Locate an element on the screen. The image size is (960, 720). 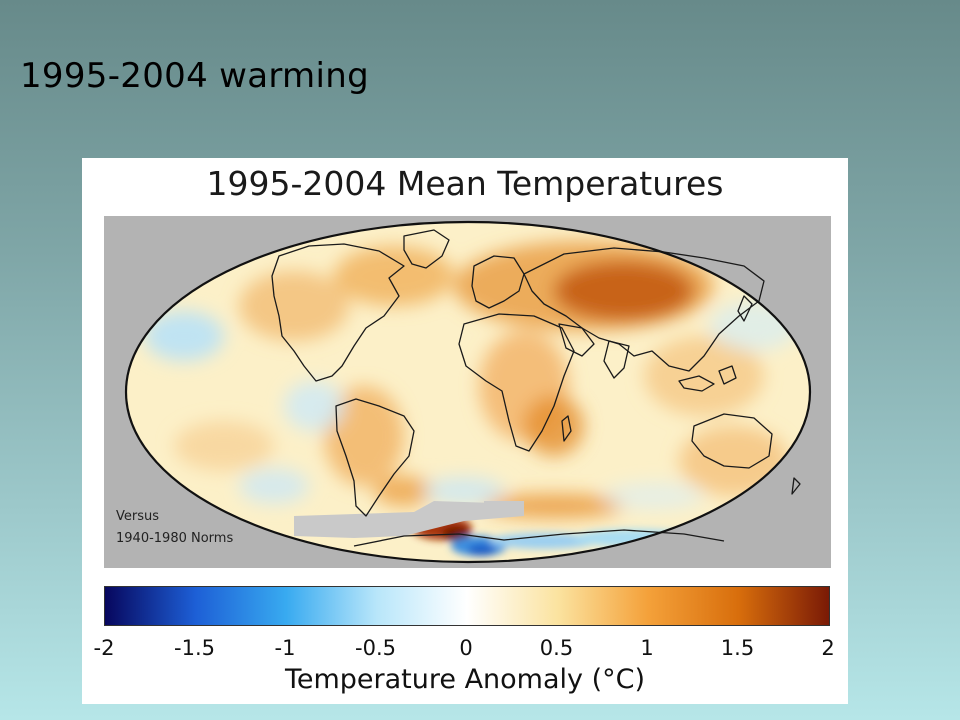
colorbar-tick-label: 0.5 is located at coordinates (556, 648).